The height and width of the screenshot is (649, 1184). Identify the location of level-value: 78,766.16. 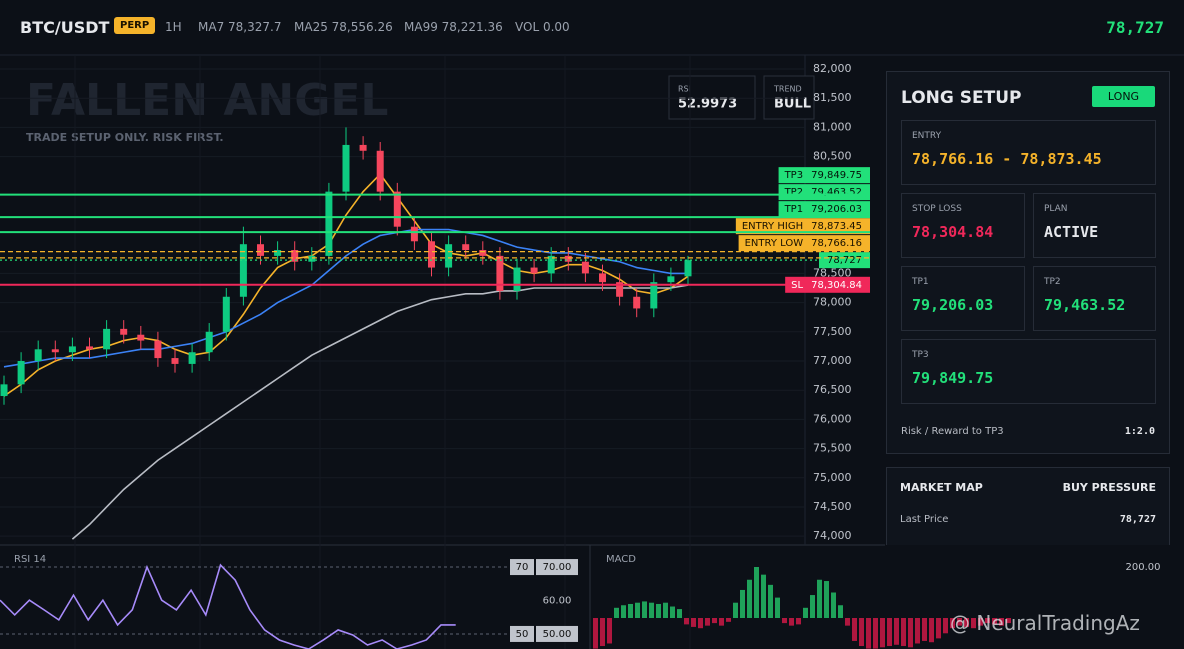
(836, 243).